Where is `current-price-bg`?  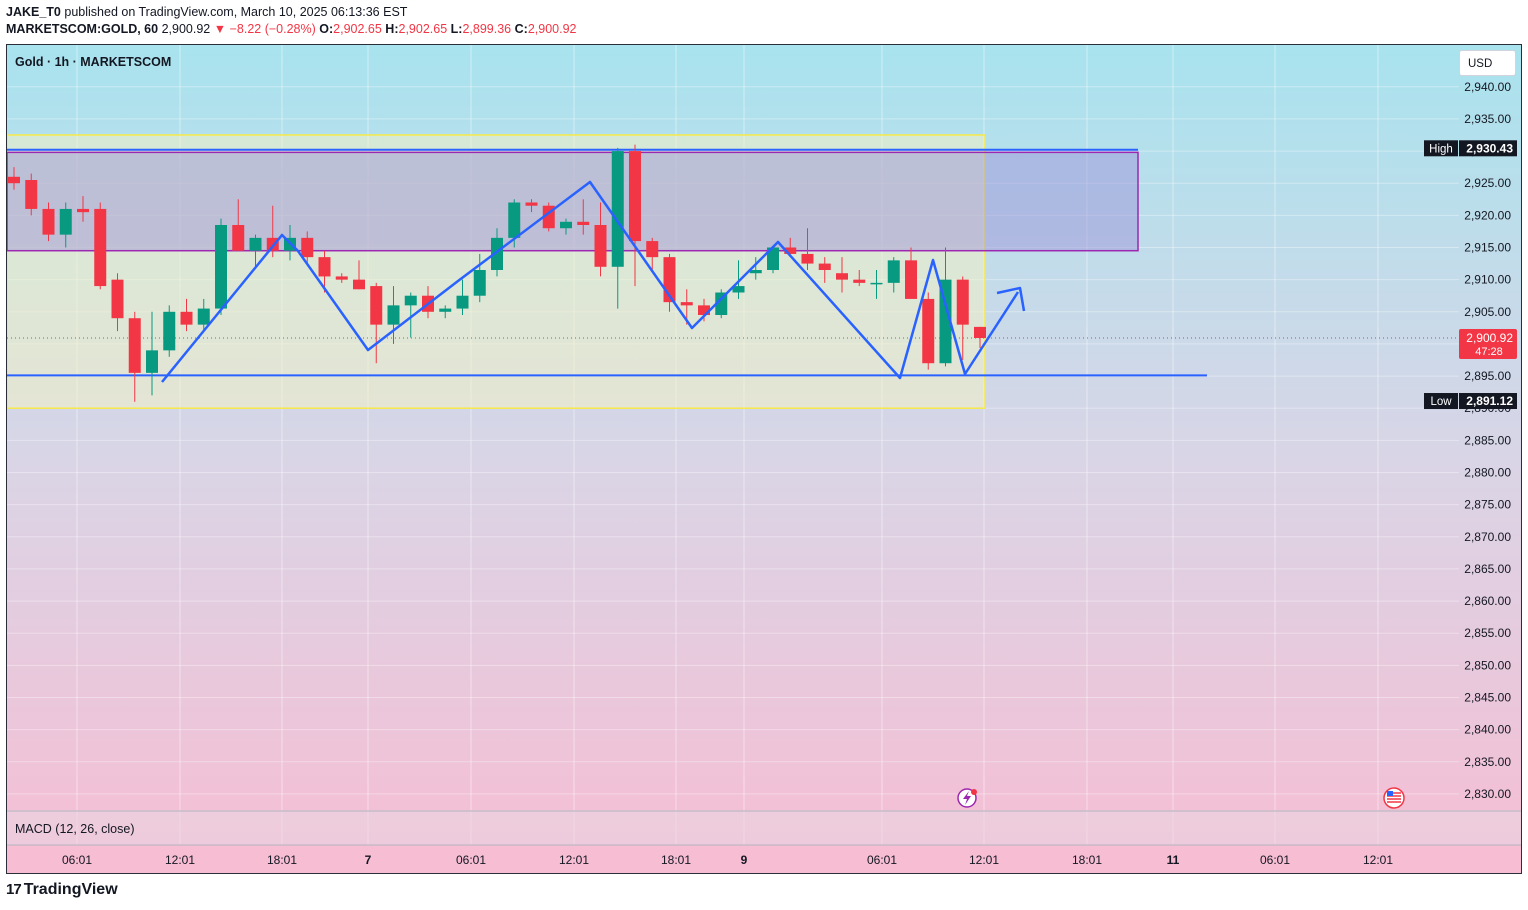 current-price-bg is located at coordinates (1488, 344).